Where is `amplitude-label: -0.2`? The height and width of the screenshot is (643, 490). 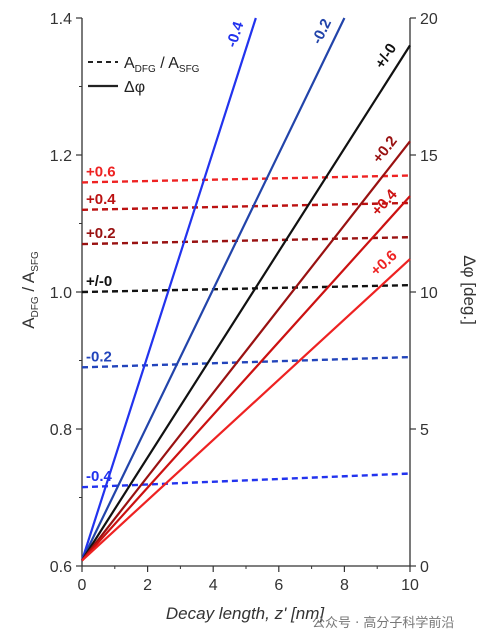 amplitude-label: -0.2 is located at coordinates (99, 356).